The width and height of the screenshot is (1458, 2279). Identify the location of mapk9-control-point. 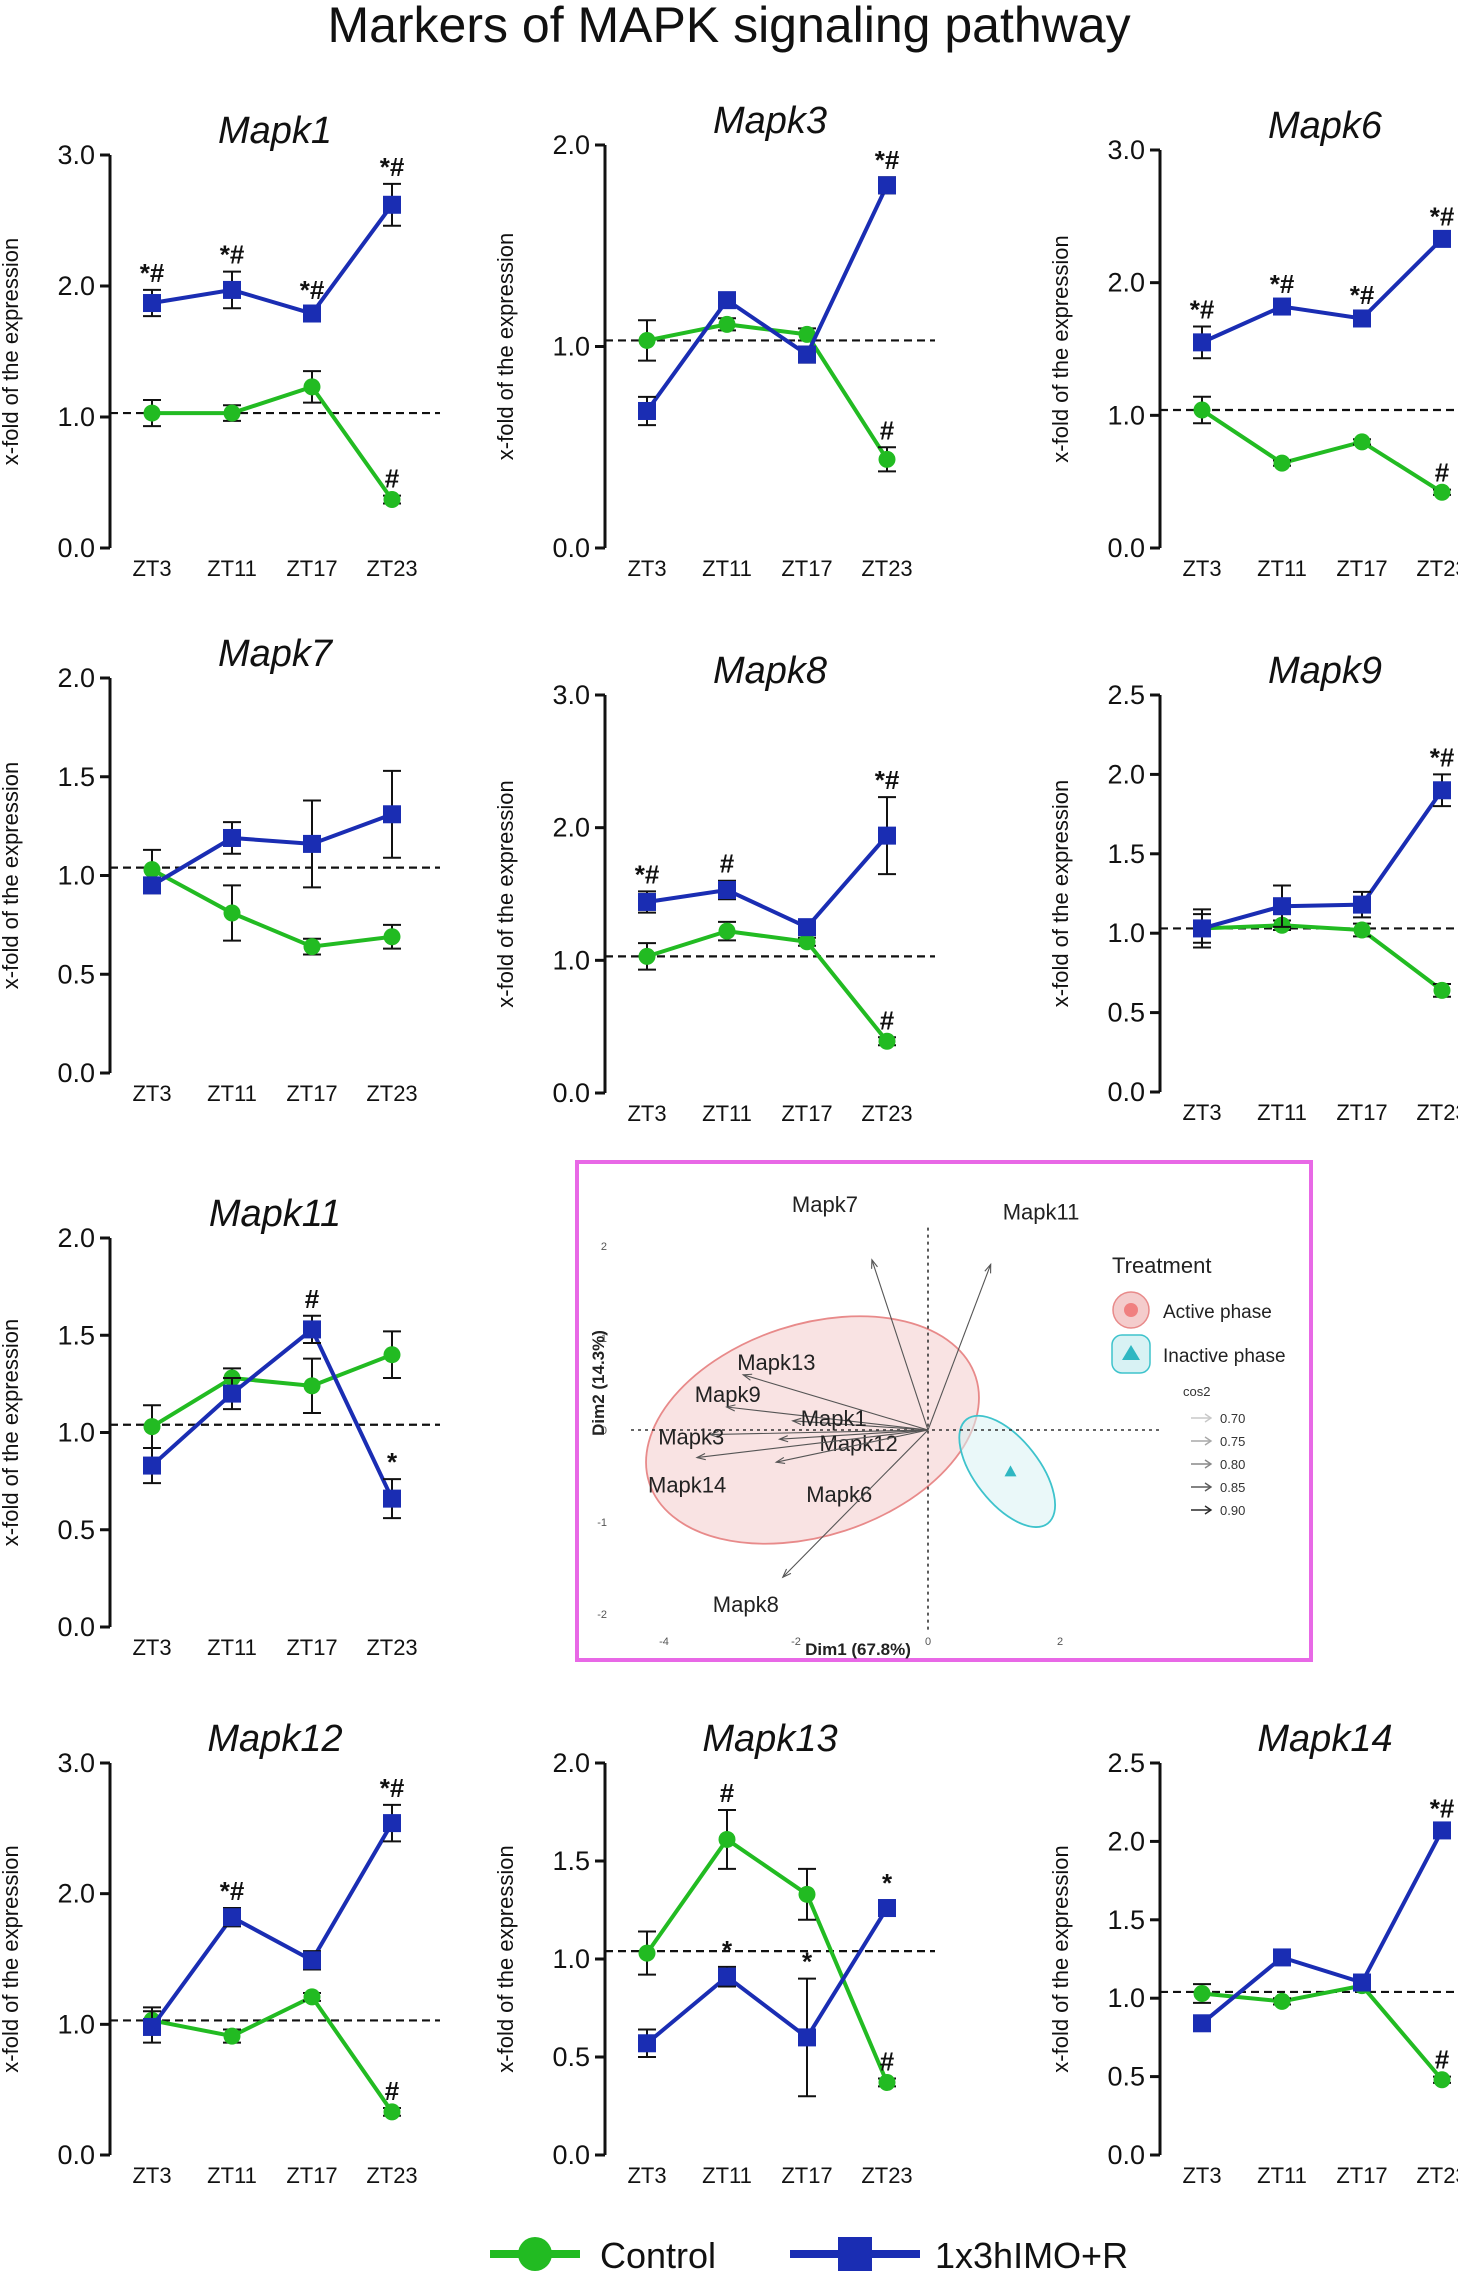
(1442, 990).